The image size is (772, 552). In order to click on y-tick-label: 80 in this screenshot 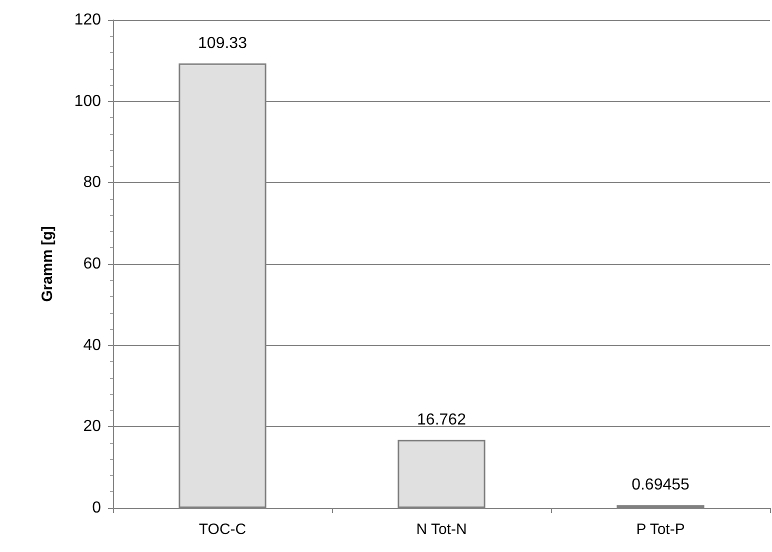, I will do `click(92, 183)`.